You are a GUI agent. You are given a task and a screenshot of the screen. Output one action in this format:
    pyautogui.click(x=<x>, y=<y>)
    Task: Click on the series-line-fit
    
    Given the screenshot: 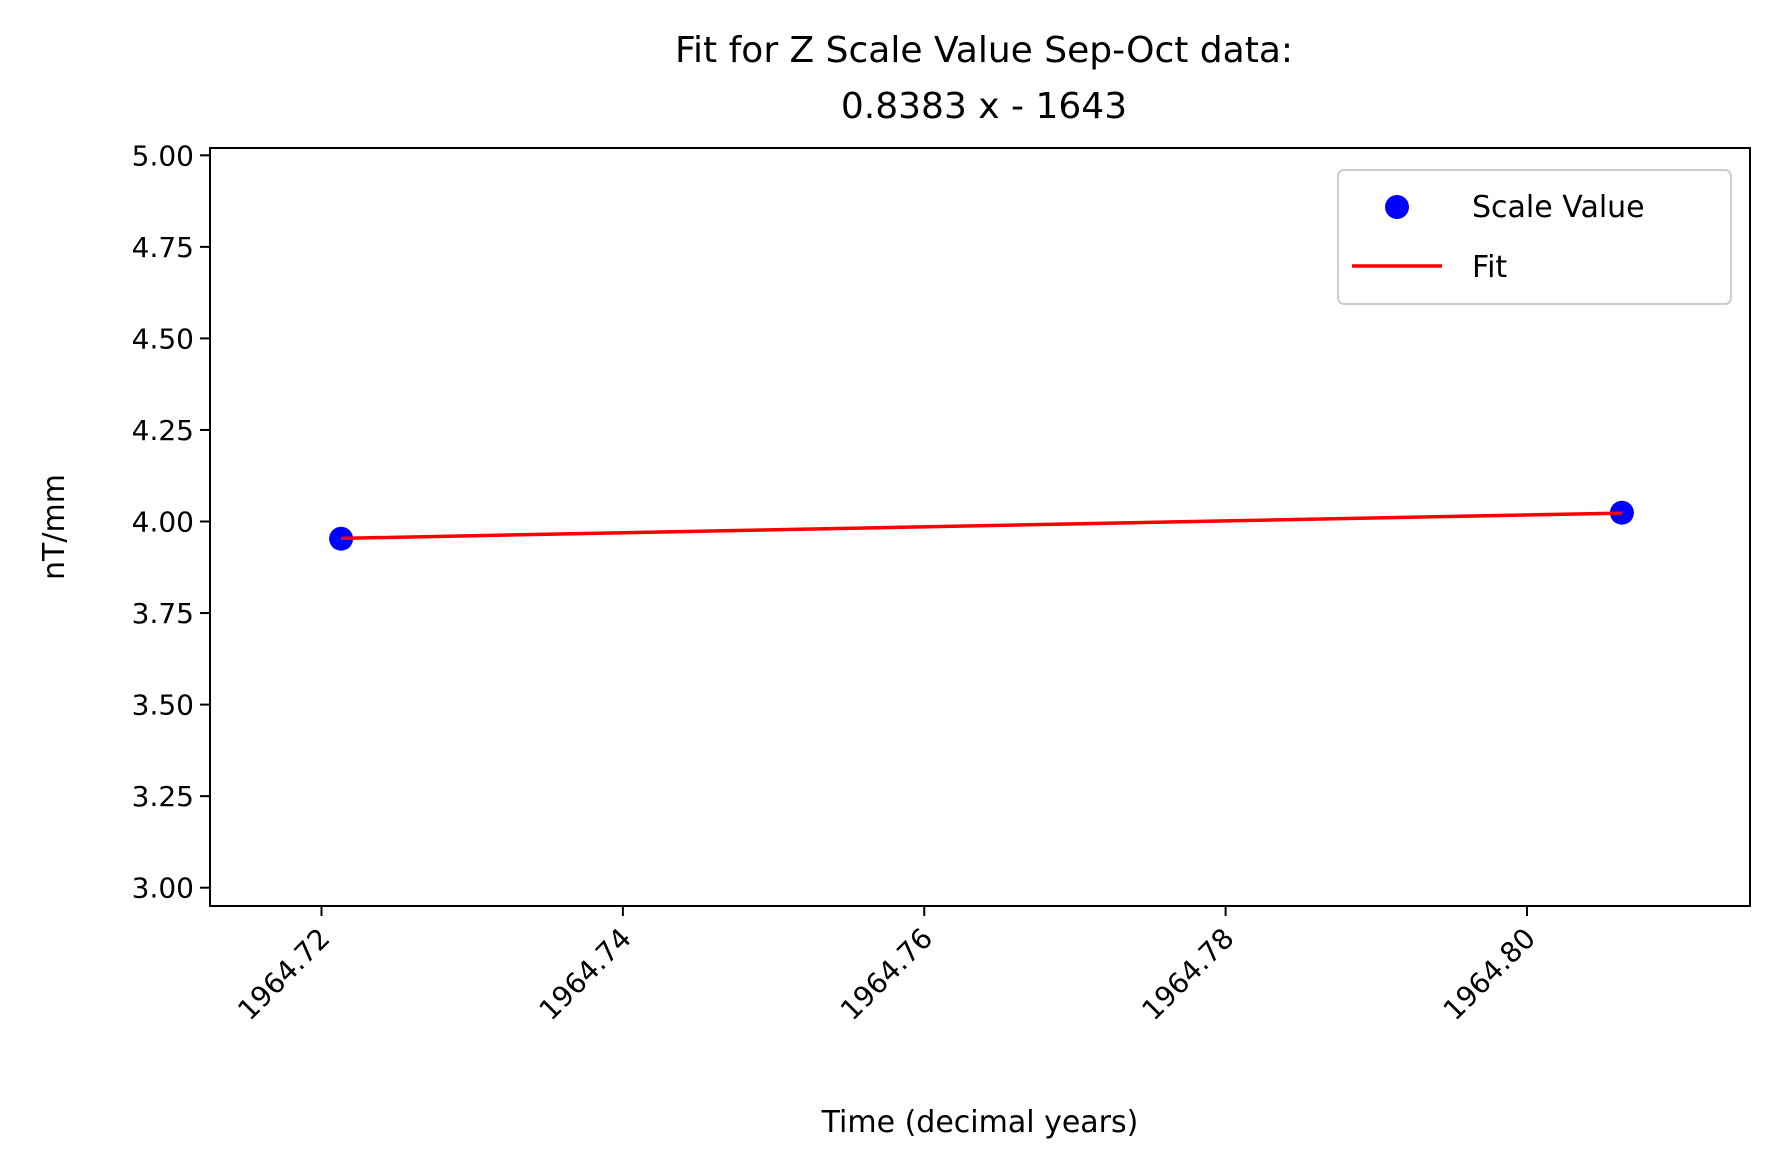 What is the action you would take?
    pyautogui.click(x=981, y=526)
    